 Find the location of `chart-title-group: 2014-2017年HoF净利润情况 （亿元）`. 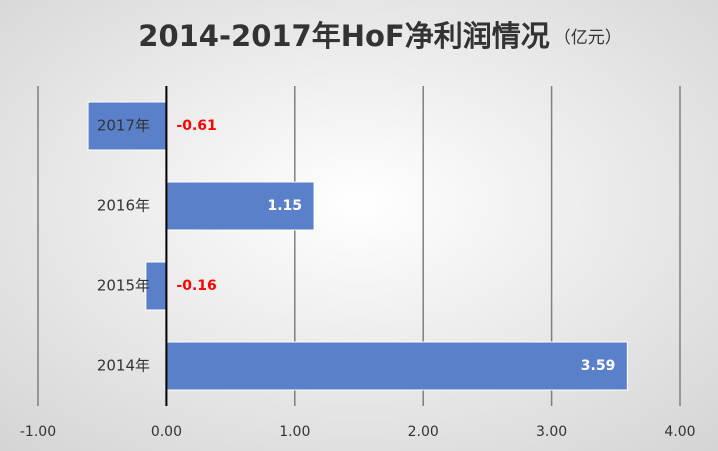

chart-title-group: 2014-2017年HoF净利润情况 （亿元） is located at coordinates (379, 36).